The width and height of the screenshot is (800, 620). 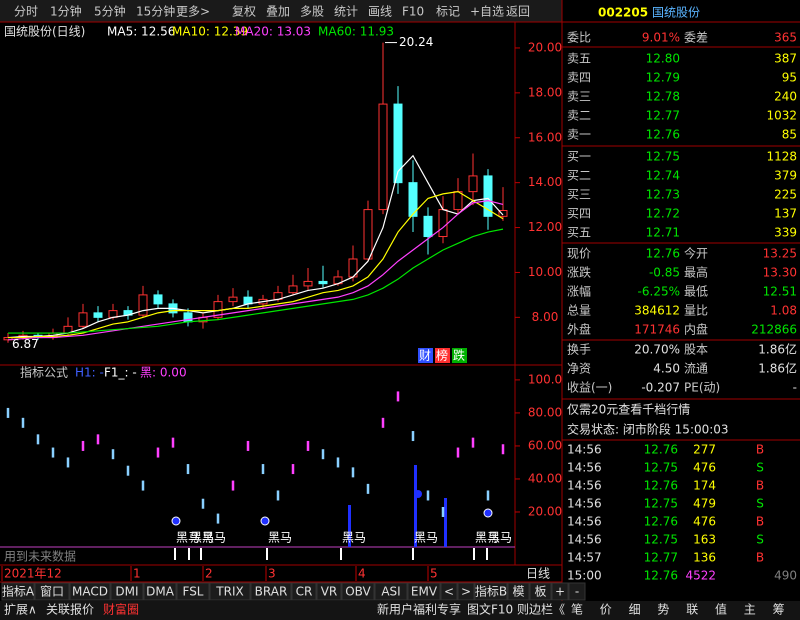 I want to click on tab-label: 窗口, so click(x=52, y=592).